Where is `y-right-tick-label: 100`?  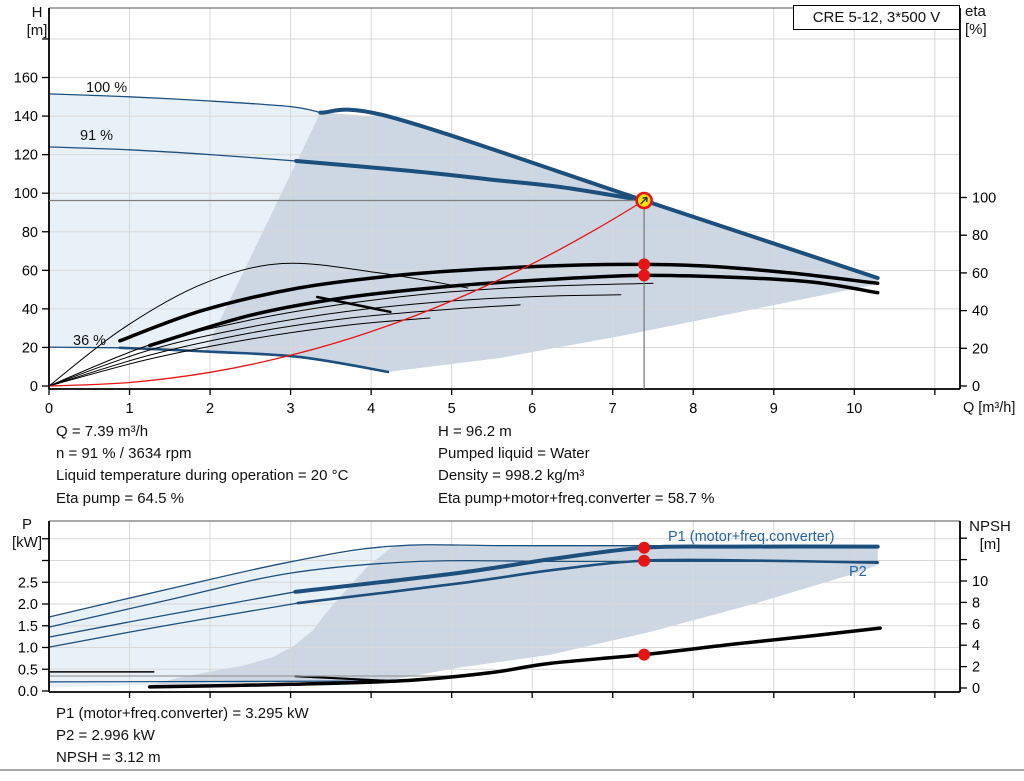 y-right-tick-label: 100 is located at coordinates (984, 199).